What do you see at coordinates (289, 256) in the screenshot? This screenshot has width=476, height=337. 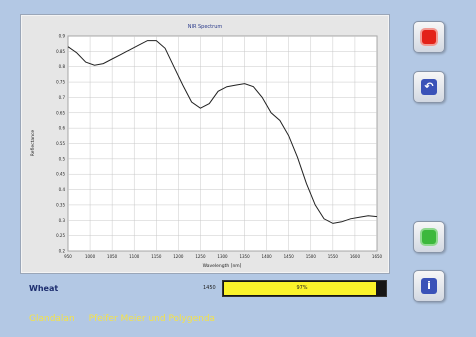 I see `x-tick-label: 1450` at bounding box center [289, 256].